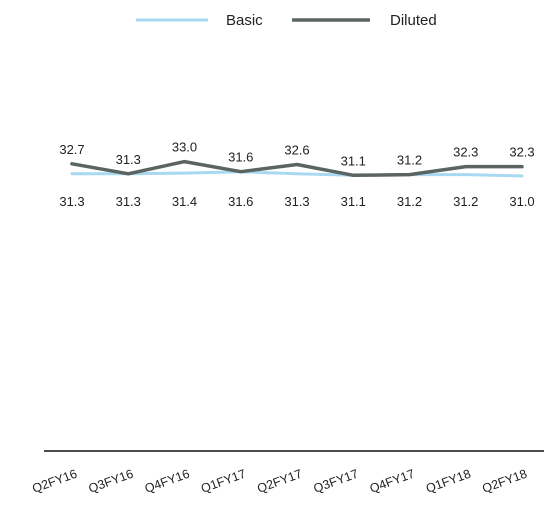 This screenshot has height=506, width=544. What do you see at coordinates (353, 160) in the screenshot?
I see `data-label-diluted: 31.1` at bounding box center [353, 160].